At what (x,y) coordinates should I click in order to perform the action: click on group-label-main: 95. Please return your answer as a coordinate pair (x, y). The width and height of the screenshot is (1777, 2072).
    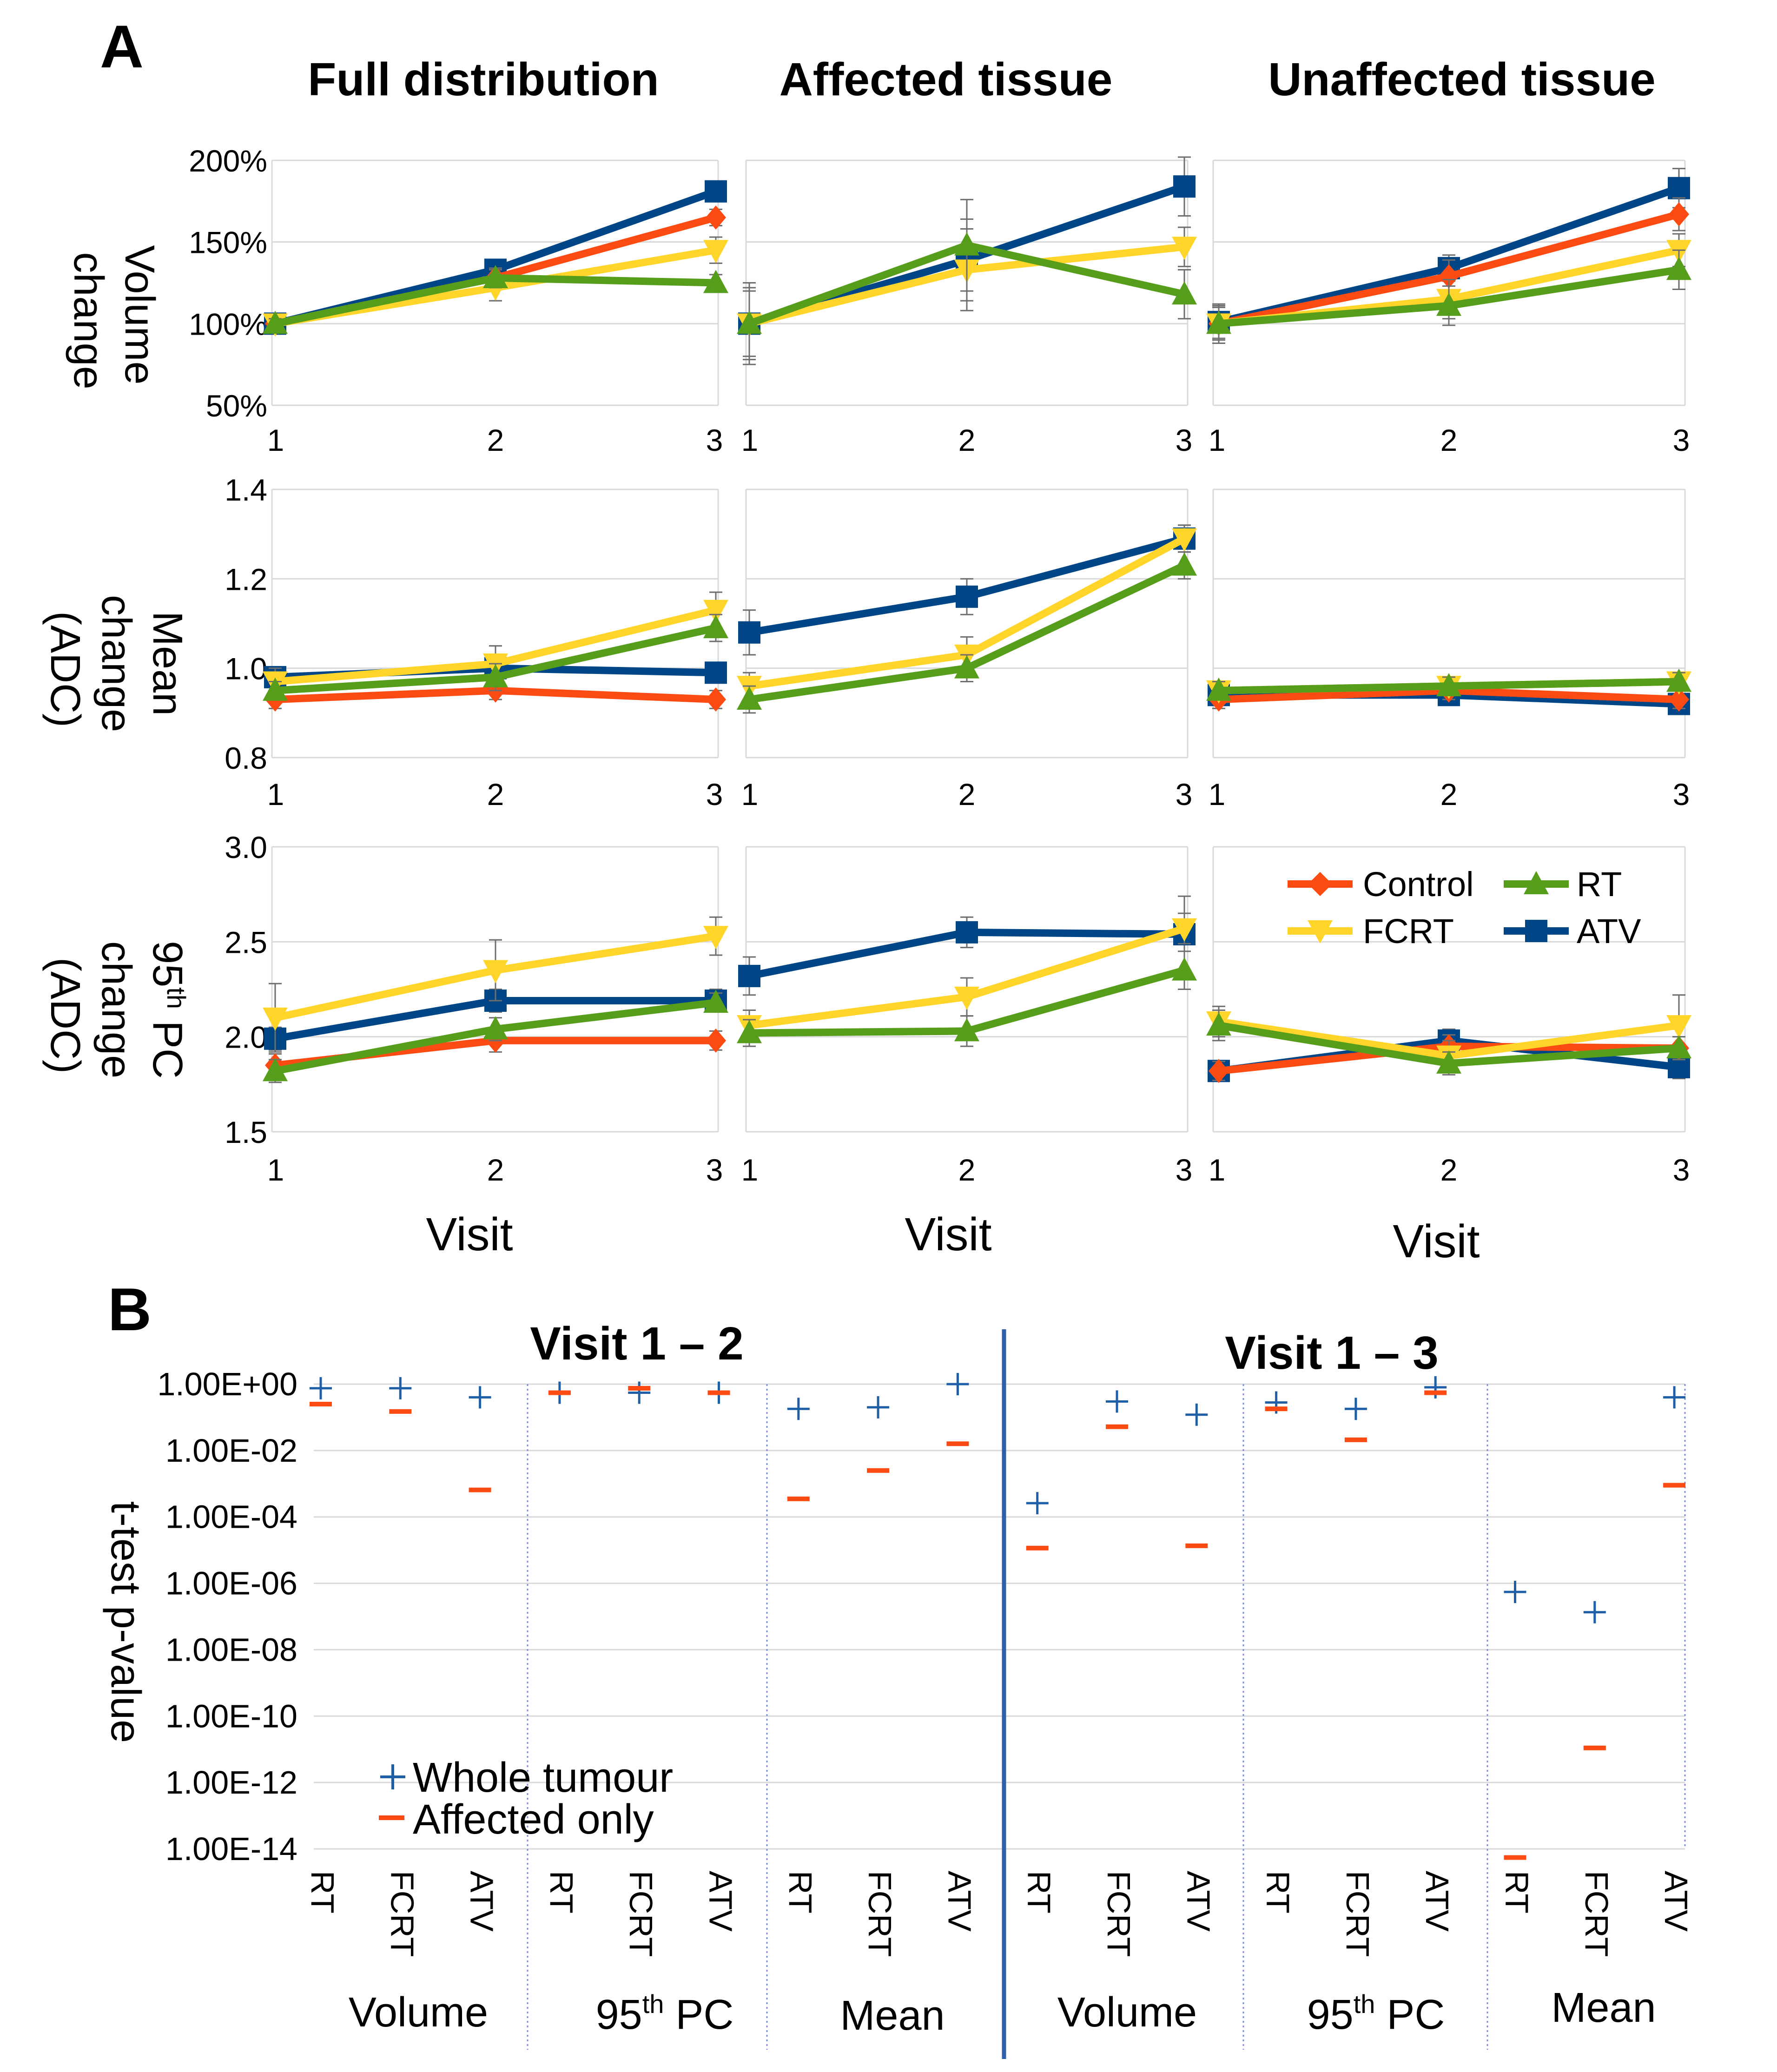
    Looking at the image, I should click on (619, 2015).